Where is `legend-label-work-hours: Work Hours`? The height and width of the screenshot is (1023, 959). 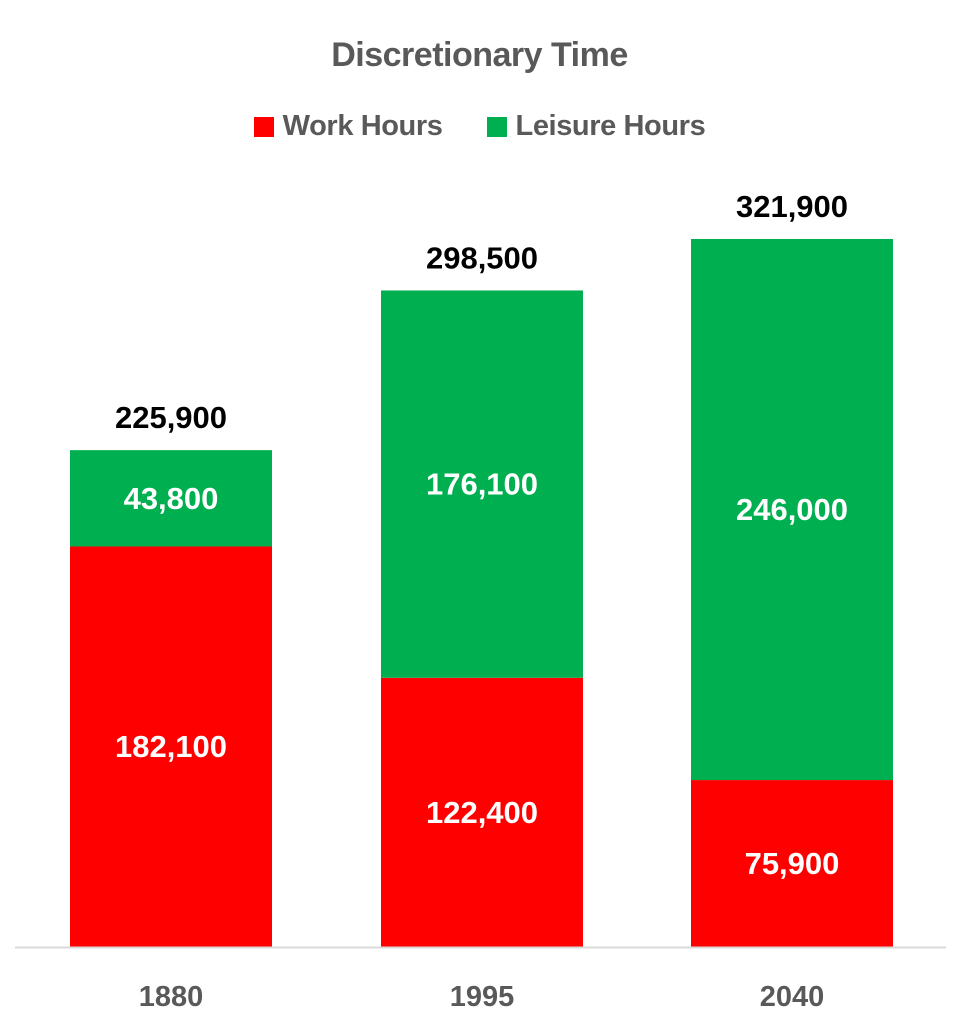
legend-label-work-hours: Work Hours is located at coordinates (362, 126).